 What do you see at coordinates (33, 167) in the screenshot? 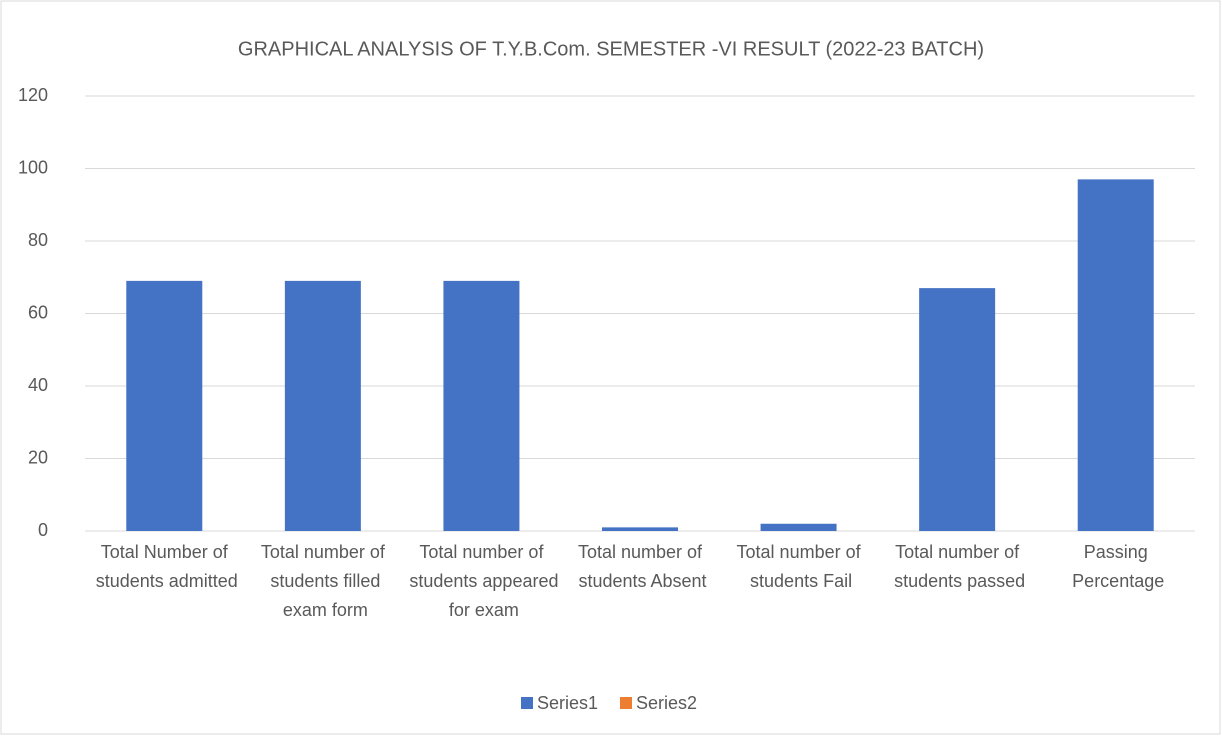
I see `y-tick-label: 100` at bounding box center [33, 167].